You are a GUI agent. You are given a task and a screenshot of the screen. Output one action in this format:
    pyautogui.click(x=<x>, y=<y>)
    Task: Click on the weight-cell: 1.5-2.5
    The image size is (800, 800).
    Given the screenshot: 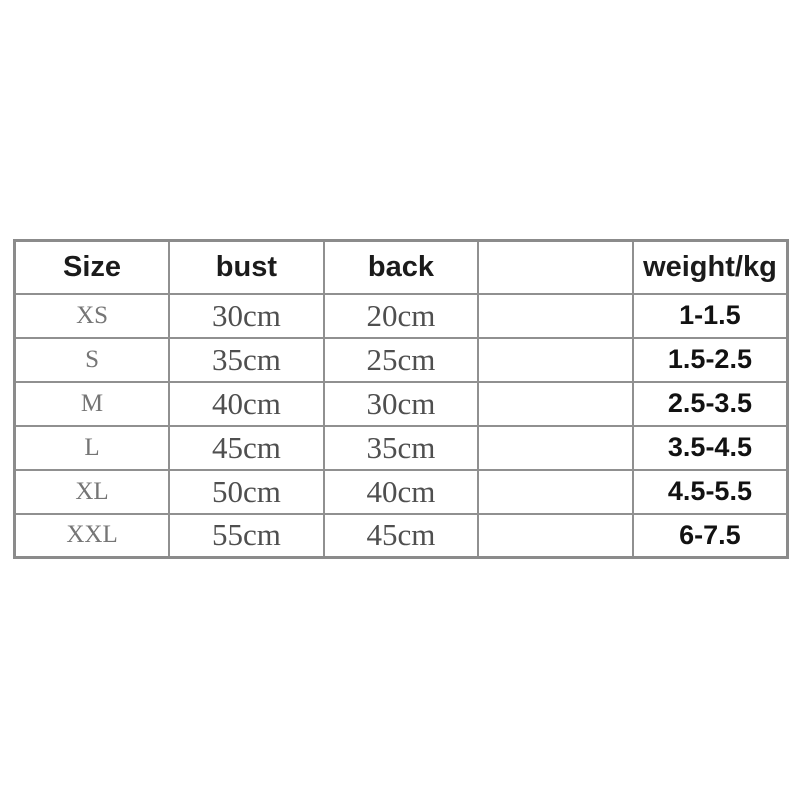 What is the action you would take?
    pyautogui.click(x=710, y=359)
    